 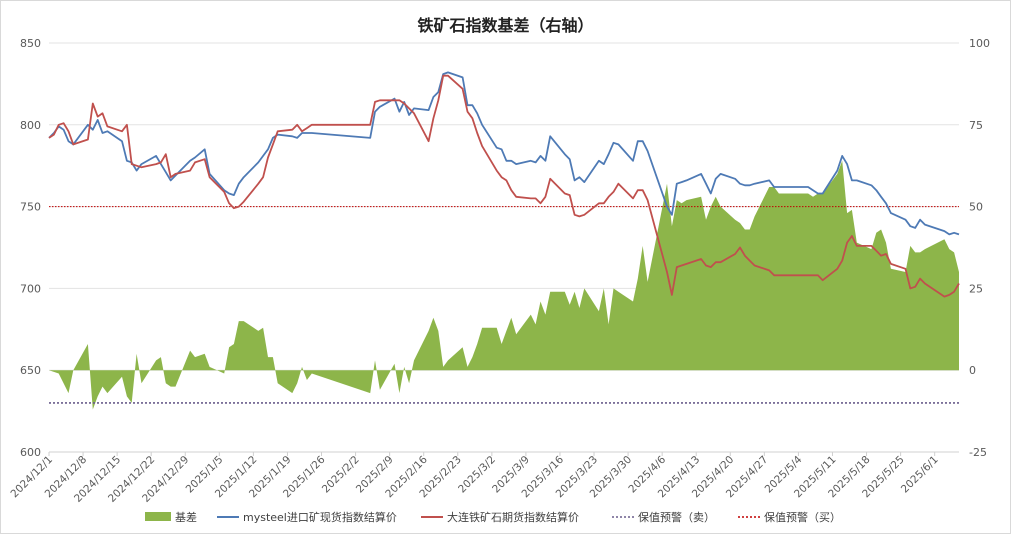 I want to click on y-left-tick-label: 600, so click(x=30, y=452).